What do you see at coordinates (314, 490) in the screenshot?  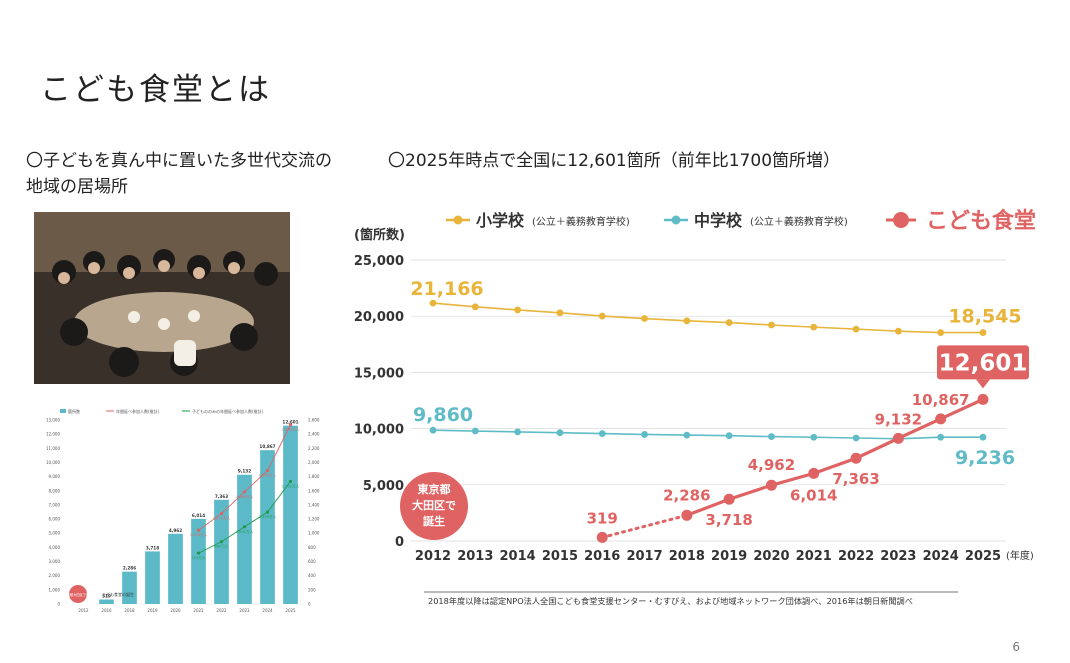 I see `mini-y2-tick: 1,600` at bounding box center [314, 490].